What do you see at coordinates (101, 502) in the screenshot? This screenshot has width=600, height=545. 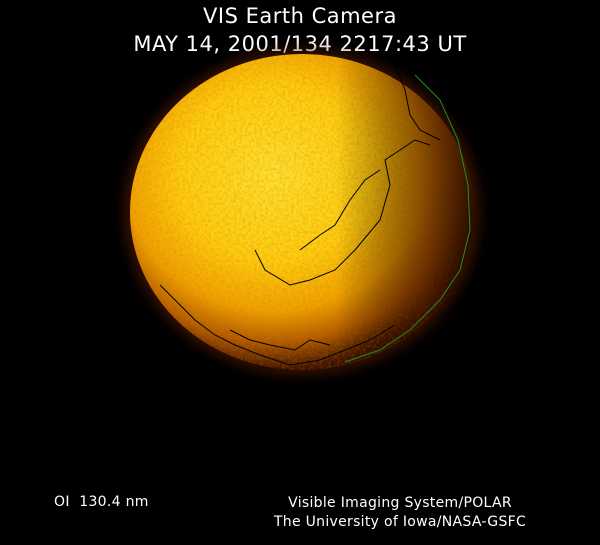 I see `wavelength-band-label: OI 130.4 nm` at bounding box center [101, 502].